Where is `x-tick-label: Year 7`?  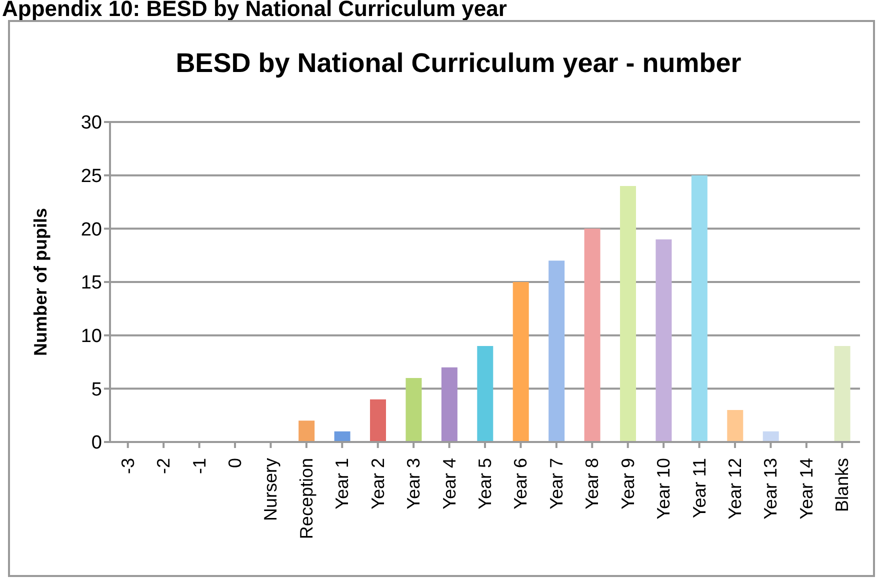 x-tick-label: Year 7 is located at coordinates (556, 484).